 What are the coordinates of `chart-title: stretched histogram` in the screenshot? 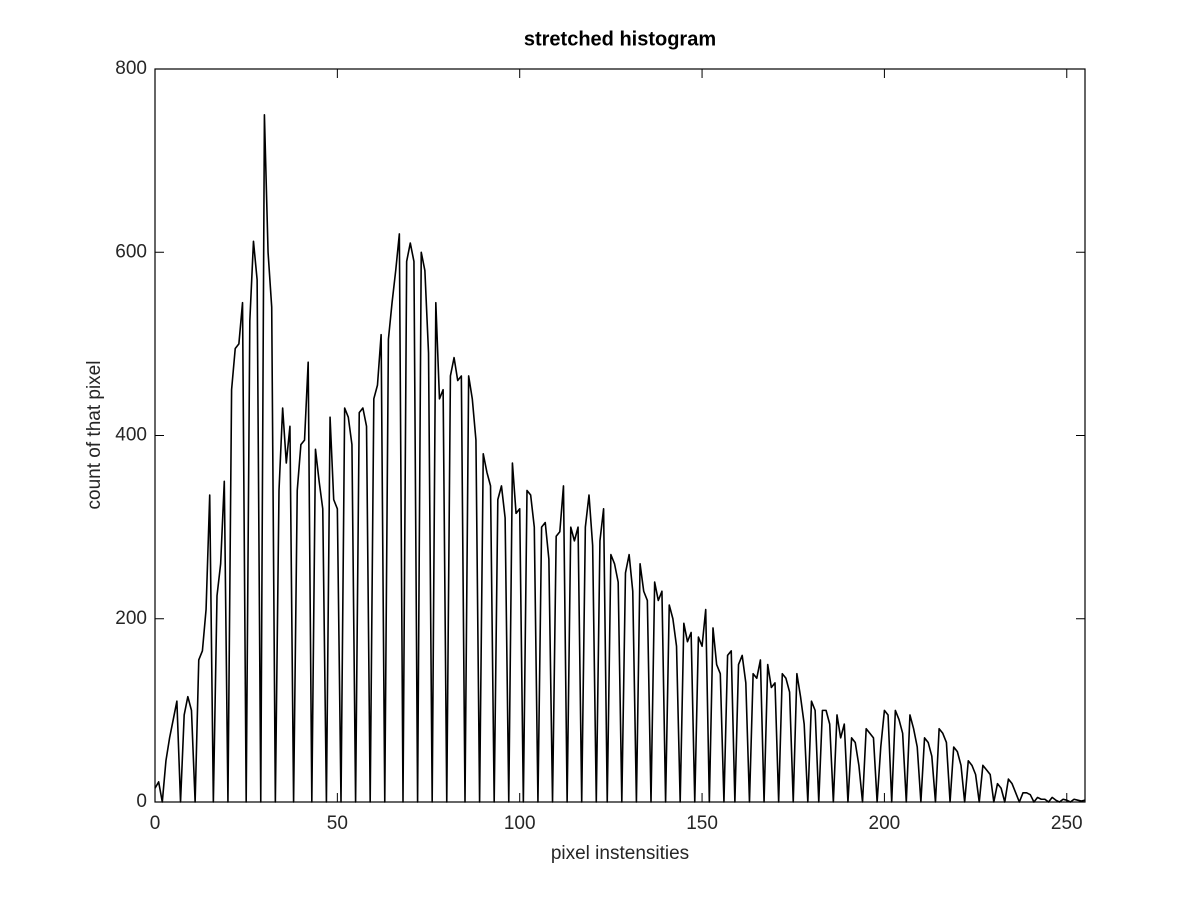 It's located at (620, 39).